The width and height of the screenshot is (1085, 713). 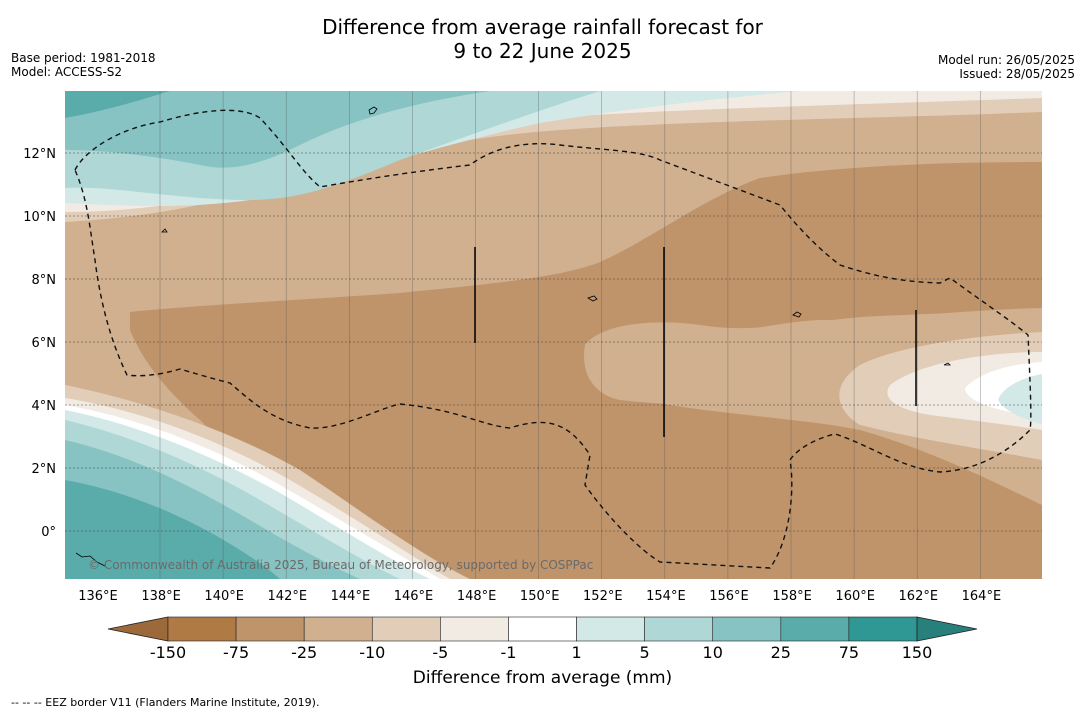 I want to click on meta-left: Base period: 1981-2018 Model: ACCESS-S2, so click(x=83, y=65).